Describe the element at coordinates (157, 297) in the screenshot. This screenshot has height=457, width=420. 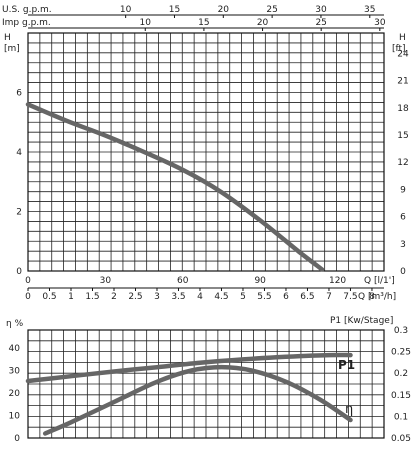
I see `q-m3h-tick-label: 3` at that location.